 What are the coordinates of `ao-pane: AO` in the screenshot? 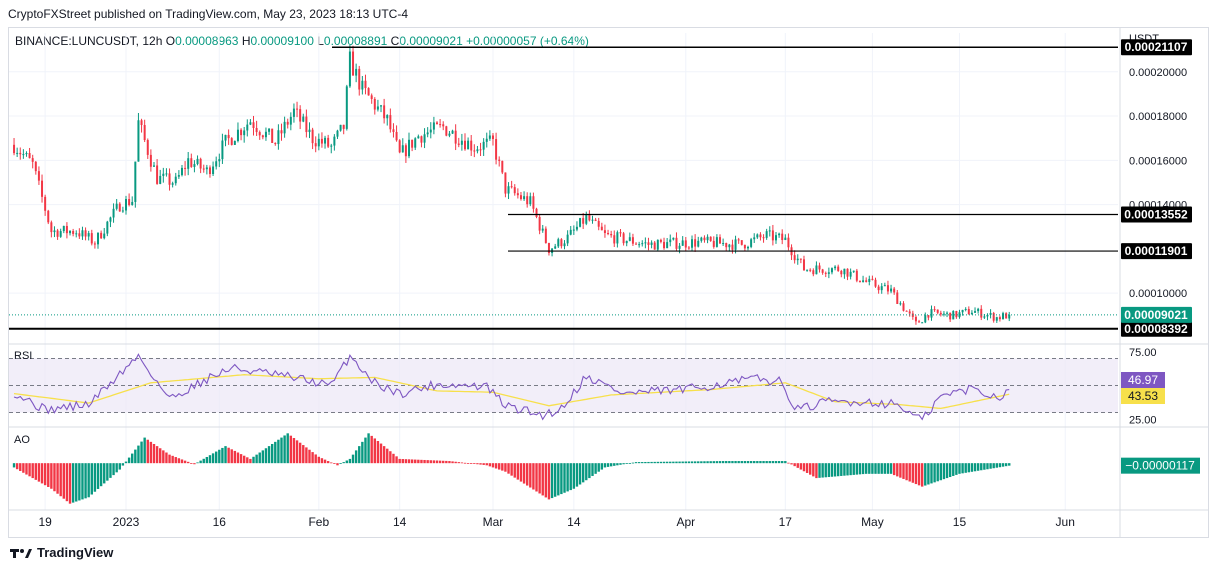 It's located at (511, 468).